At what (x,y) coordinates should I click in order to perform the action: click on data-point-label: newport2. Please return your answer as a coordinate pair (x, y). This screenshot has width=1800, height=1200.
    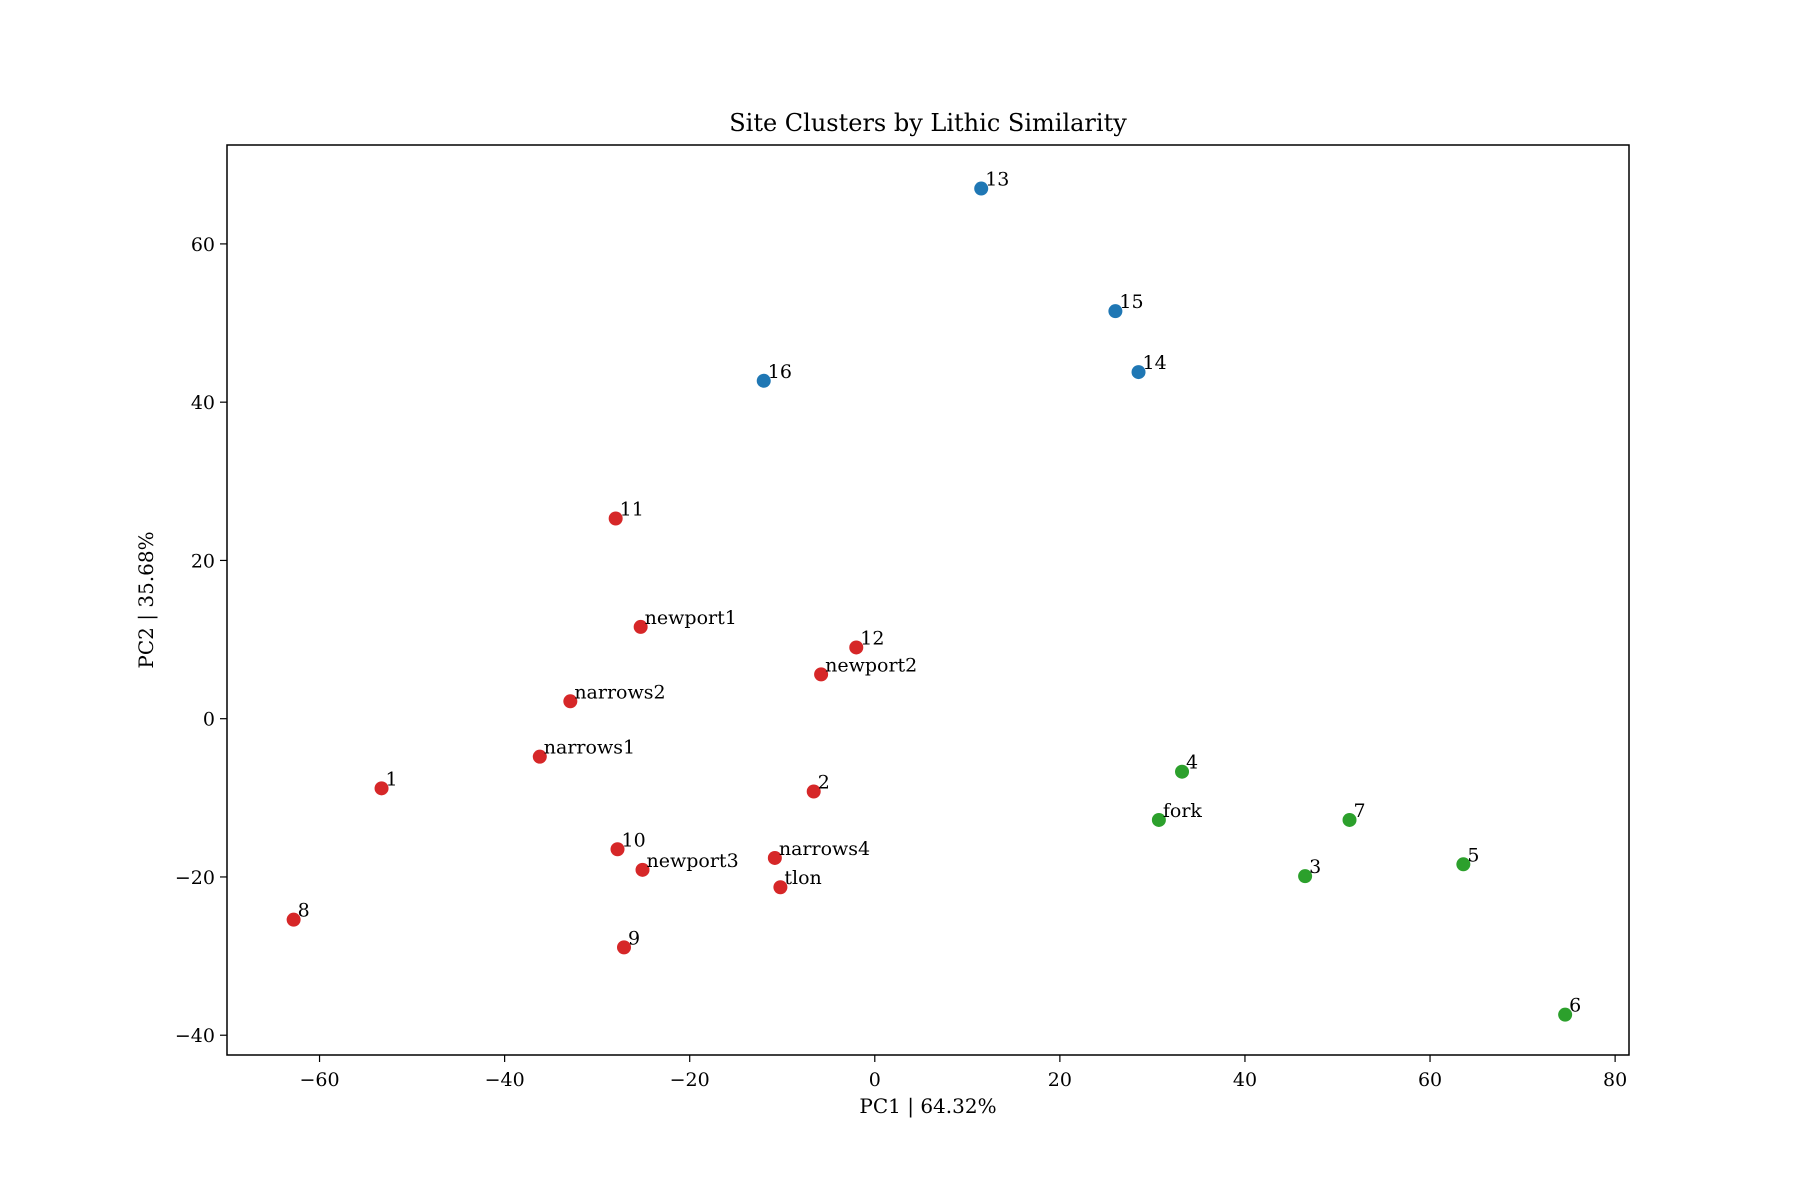
    Looking at the image, I should click on (871, 665).